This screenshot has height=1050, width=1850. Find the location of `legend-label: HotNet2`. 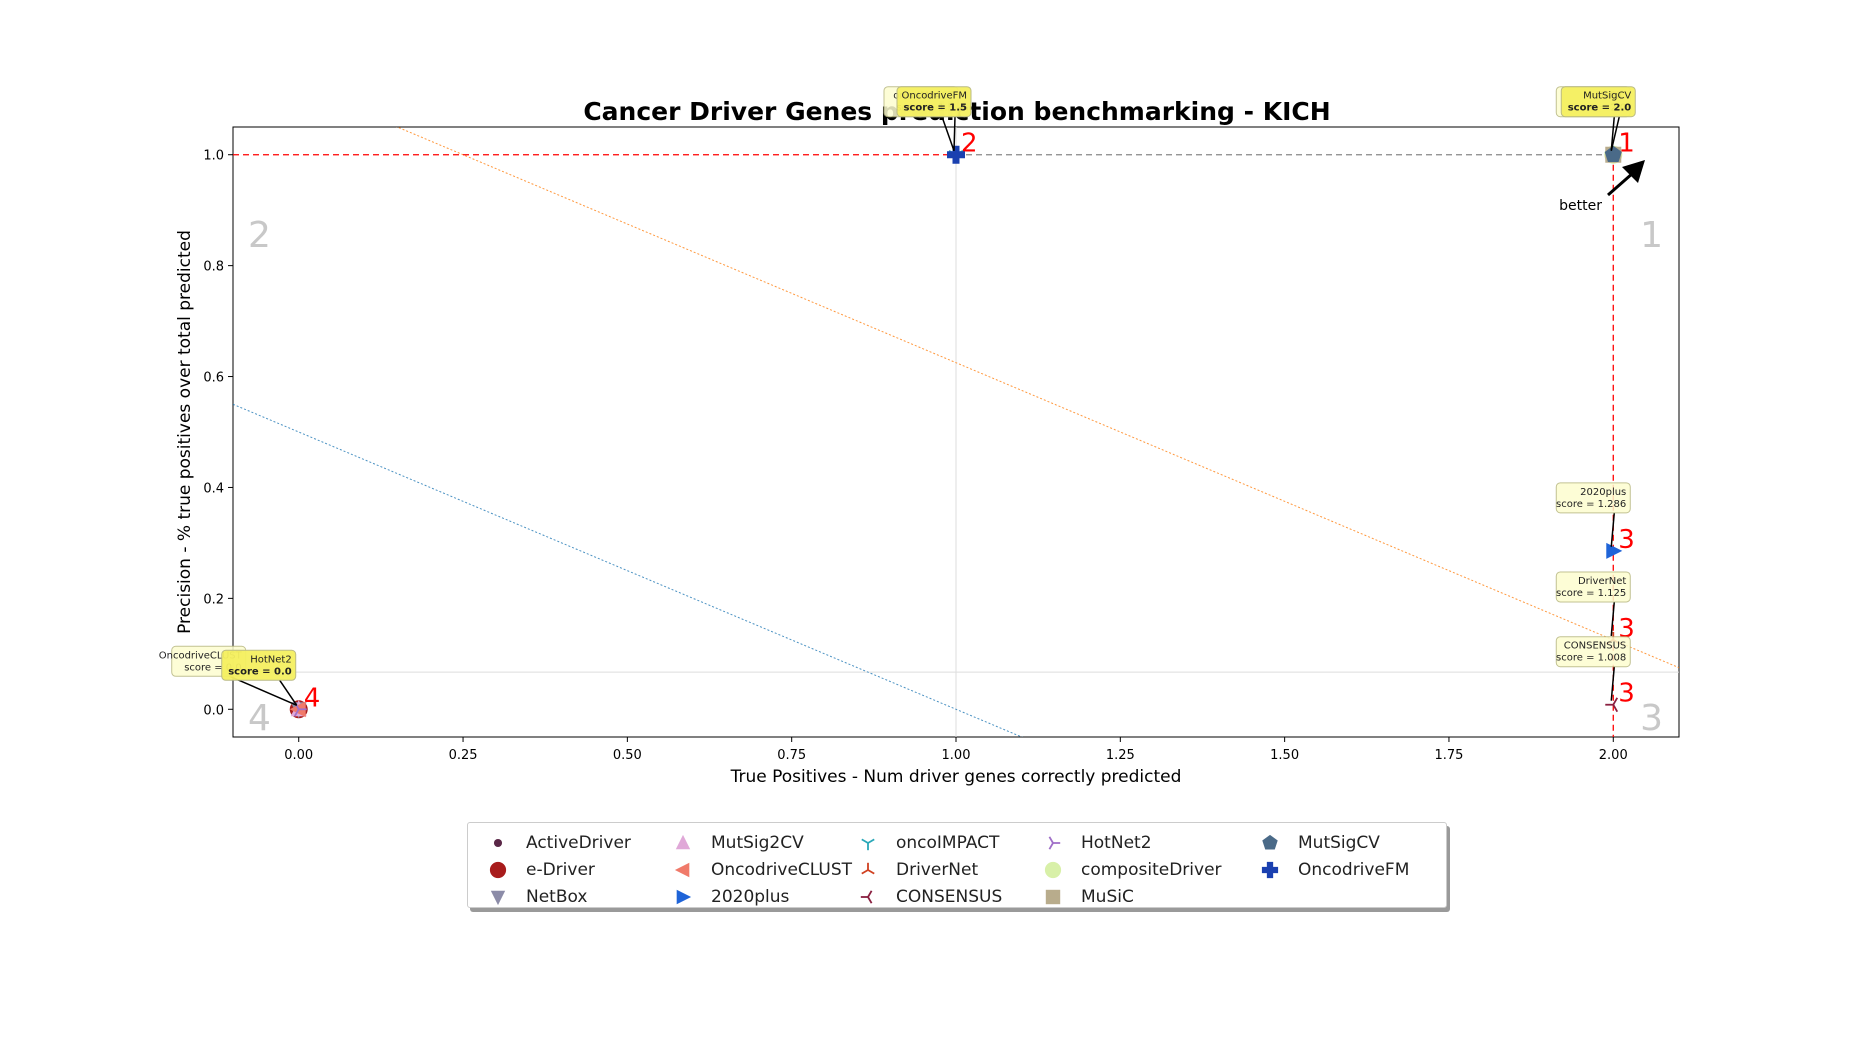

legend-label: HotNet2 is located at coordinates (1116, 842).